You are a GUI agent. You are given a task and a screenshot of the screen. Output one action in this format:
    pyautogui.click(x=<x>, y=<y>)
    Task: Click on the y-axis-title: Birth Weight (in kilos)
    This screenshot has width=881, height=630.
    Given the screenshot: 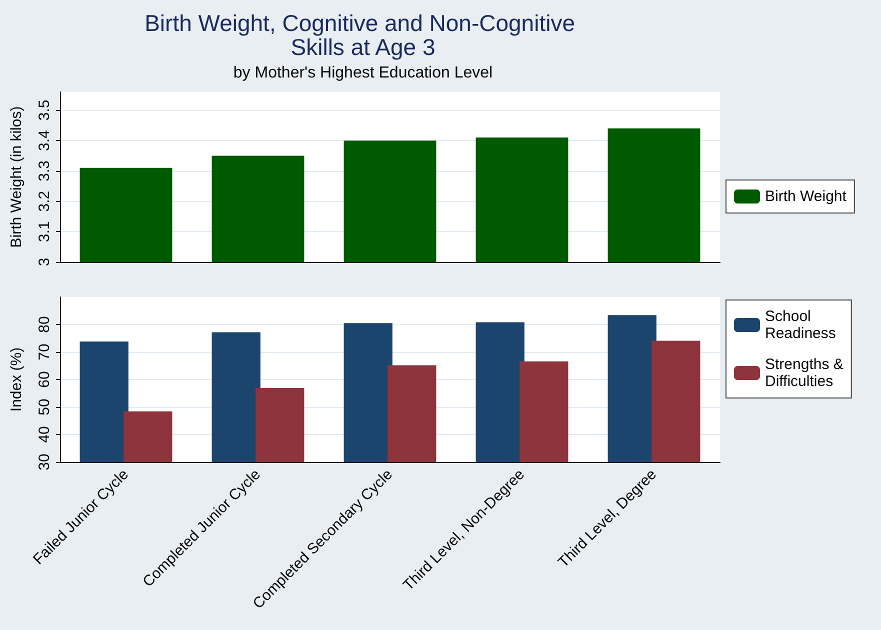 What is the action you would take?
    pyautogui.click(x=16, y=177)
    